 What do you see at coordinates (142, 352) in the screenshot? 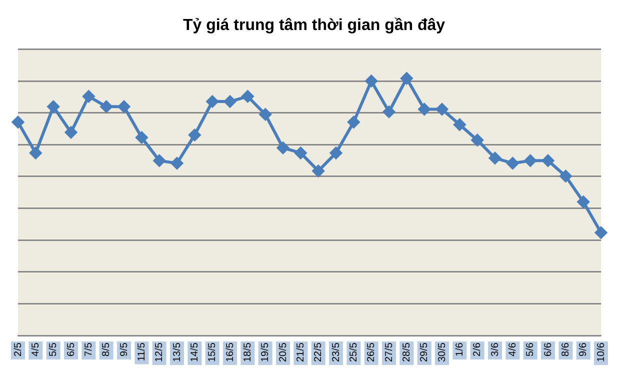
I see `x-tick-label: 11/5` at bounding box center [142, 352].